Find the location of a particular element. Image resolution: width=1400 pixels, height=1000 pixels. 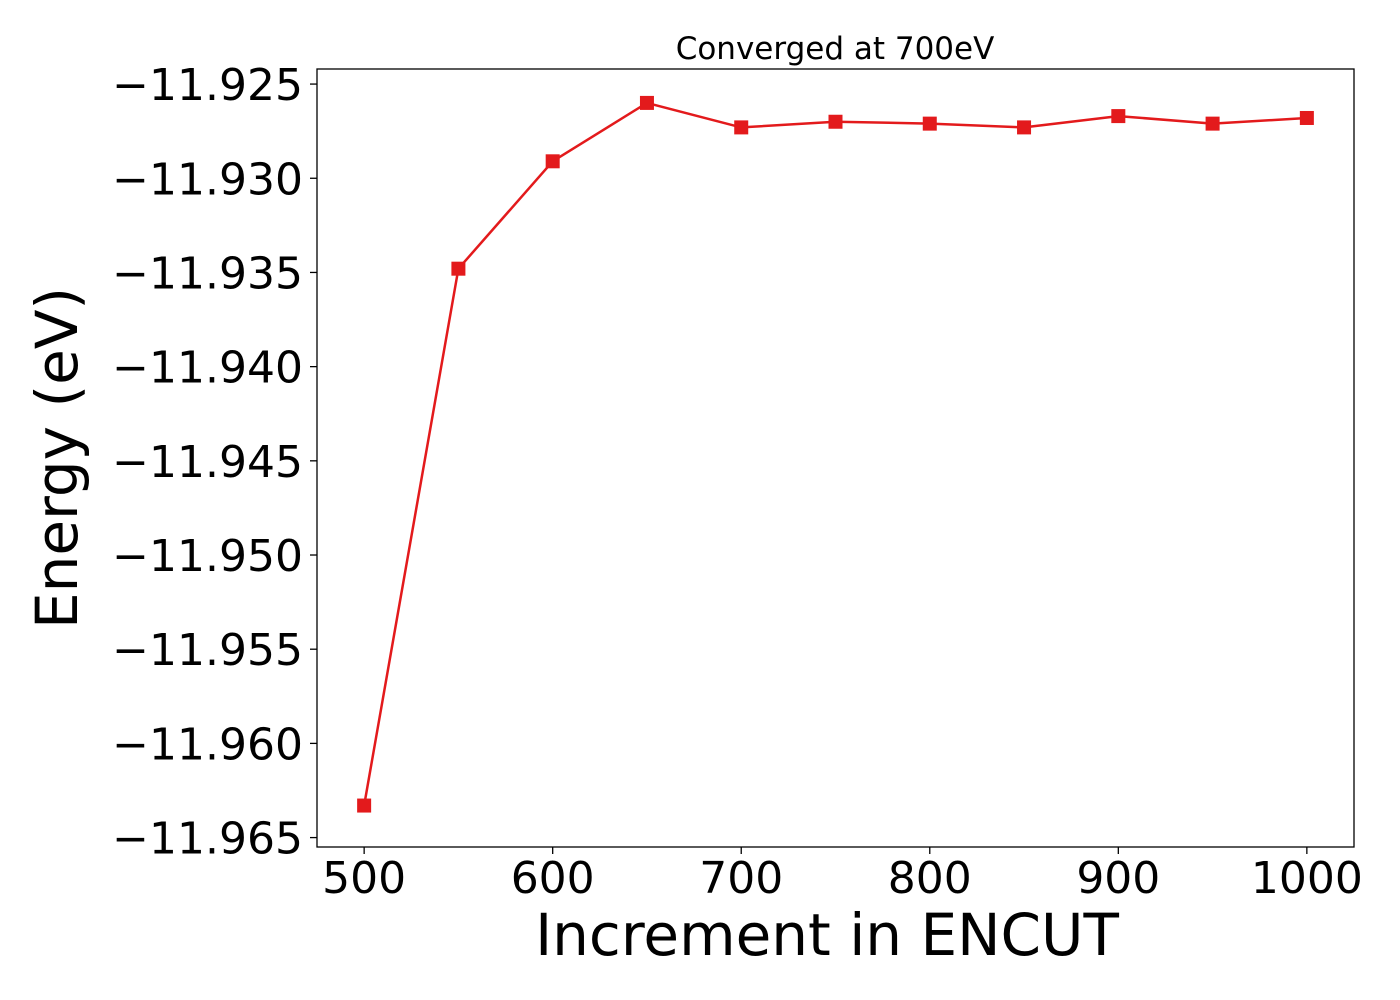

x-tick-label: 900 is located at coordinates (1118, 878).